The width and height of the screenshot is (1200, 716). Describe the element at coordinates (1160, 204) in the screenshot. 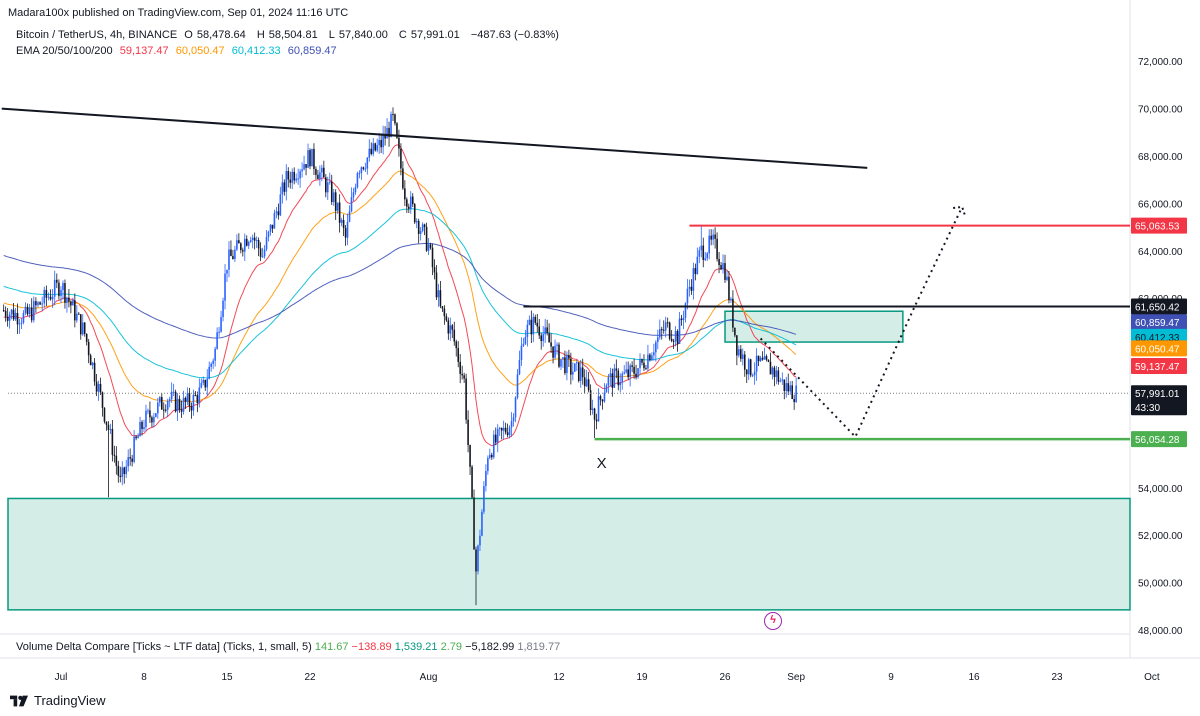

I see `y-tick-label: 66,000.00` at that location.